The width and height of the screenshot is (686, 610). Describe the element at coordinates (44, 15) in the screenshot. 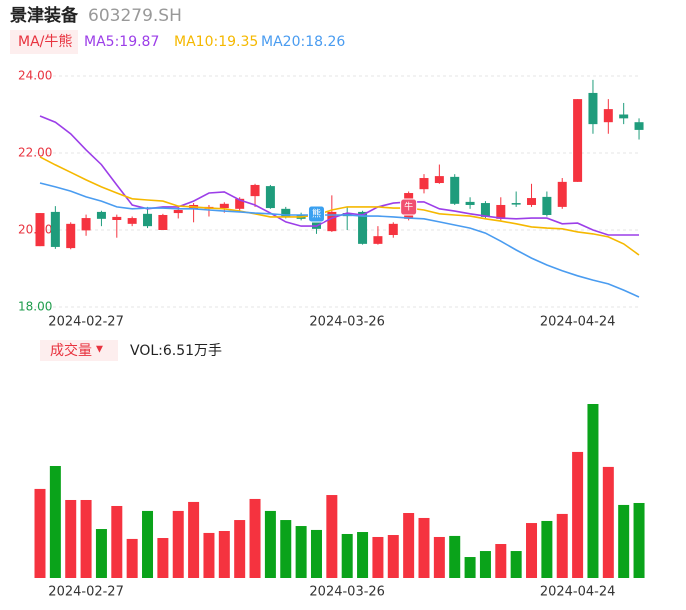

I see `stock-name: 景津装备` at that location.